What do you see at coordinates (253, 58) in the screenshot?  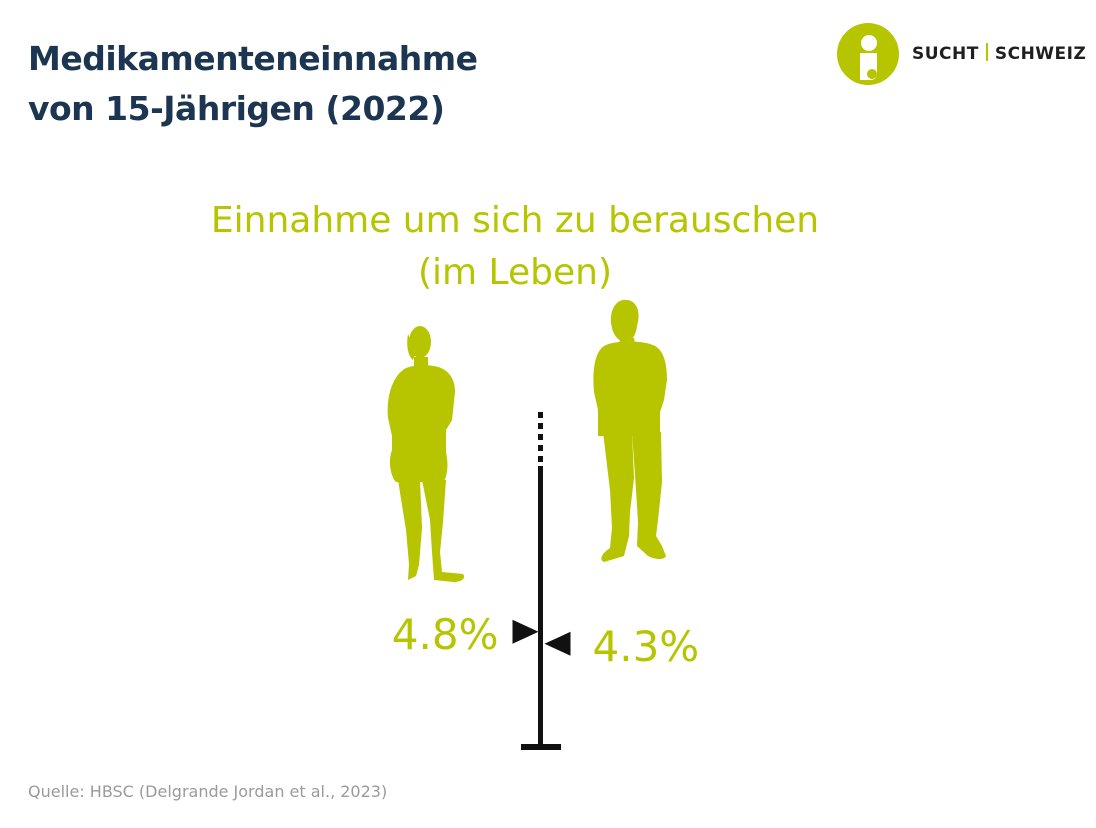 I see `title-line-1: Medikamenteneinnahme` at bounding box center [253, 58].